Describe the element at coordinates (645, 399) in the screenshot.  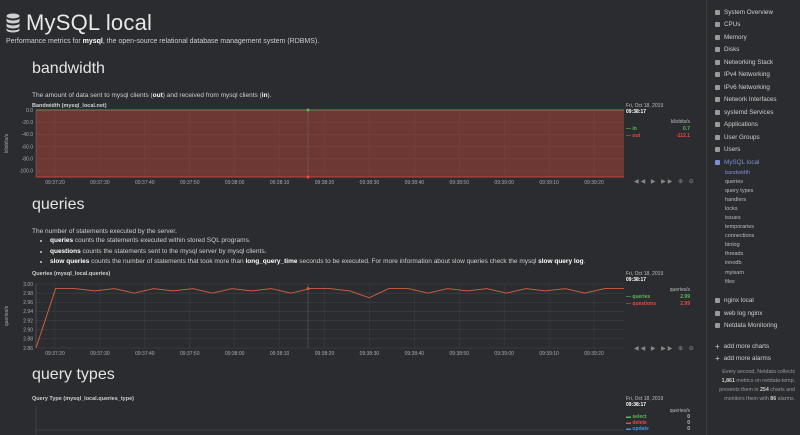
I see `legend-date: Fri, Oct 18, 2019` at that location.